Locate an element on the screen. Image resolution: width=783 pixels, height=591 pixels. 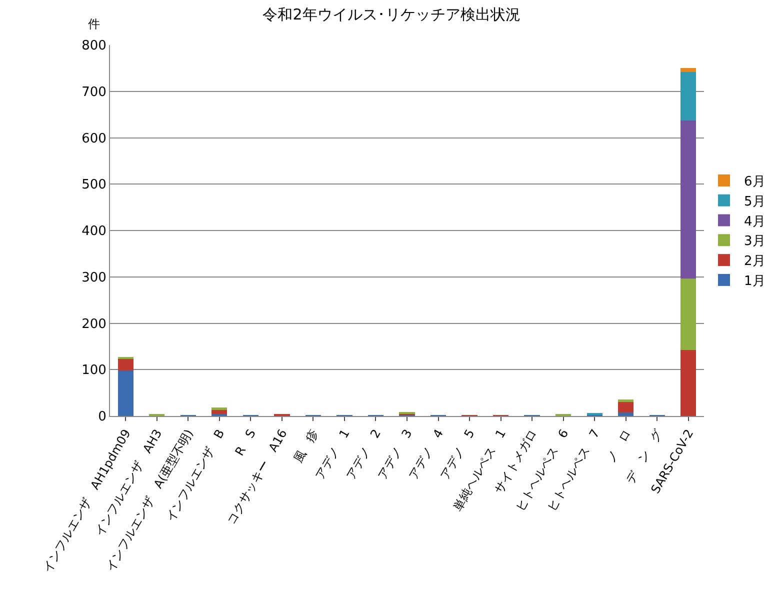
y-tick-label: 600 is located at coordinates (94, 138).